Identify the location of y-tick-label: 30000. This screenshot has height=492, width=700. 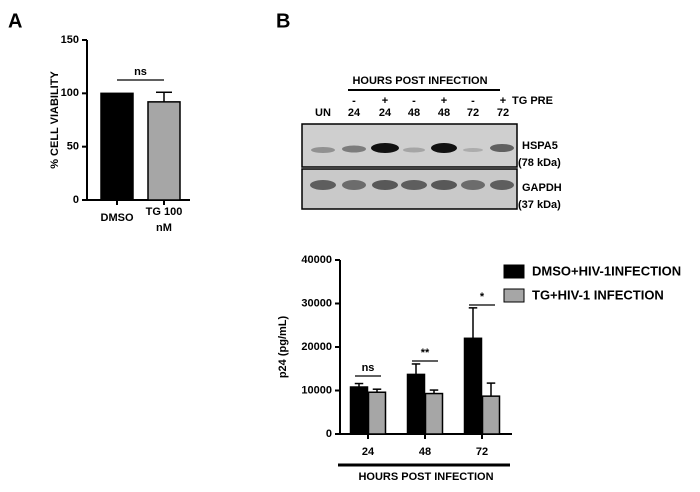
(316, 303).